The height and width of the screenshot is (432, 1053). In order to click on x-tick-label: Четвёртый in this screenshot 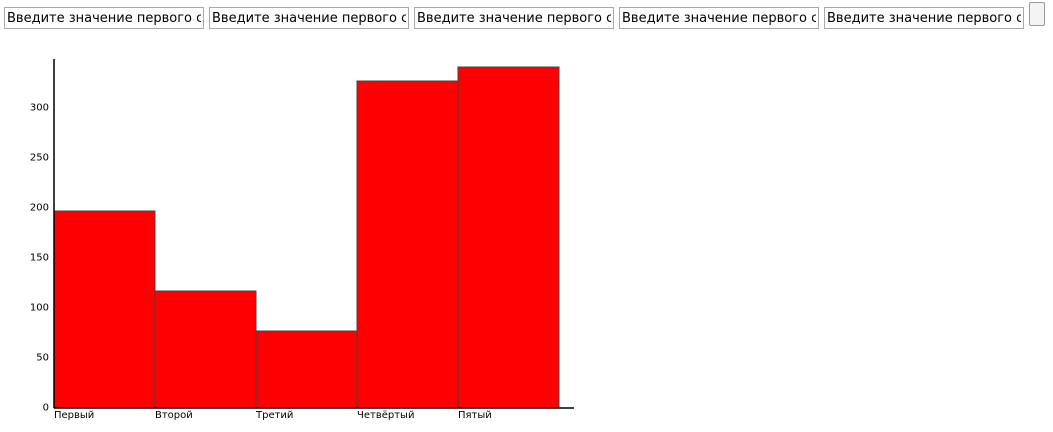, I will do `click(385, 415)`.